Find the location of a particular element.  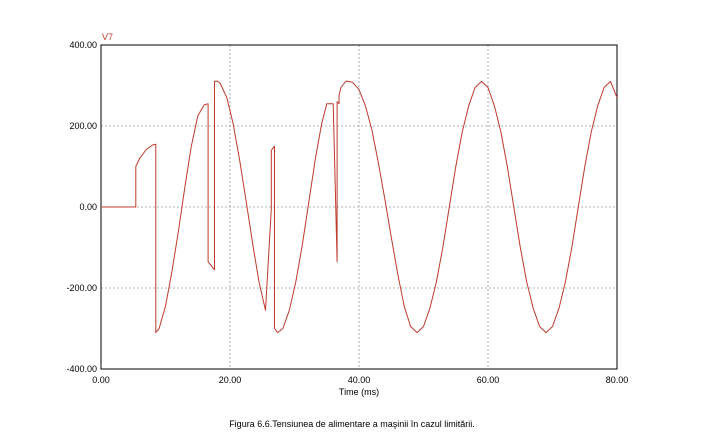

y-tick-label-4: 400.00 is located at coordinates (83, 45).